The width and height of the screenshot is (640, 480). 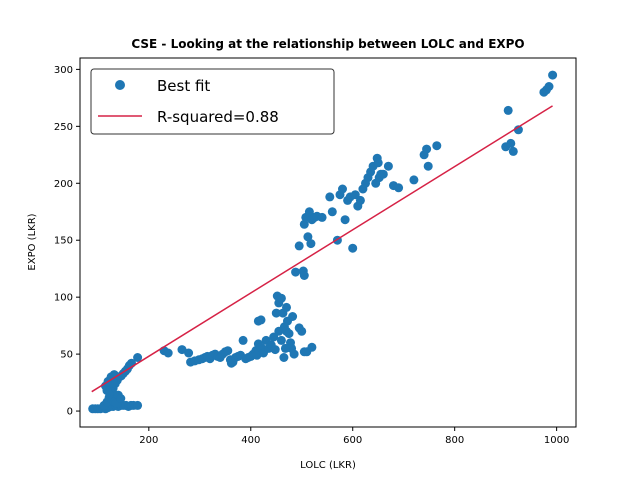 What do you see at coordinates (120, 85) in the screenshot?
I see `legend-marker-best-fit` at bounding box center [120, 85].